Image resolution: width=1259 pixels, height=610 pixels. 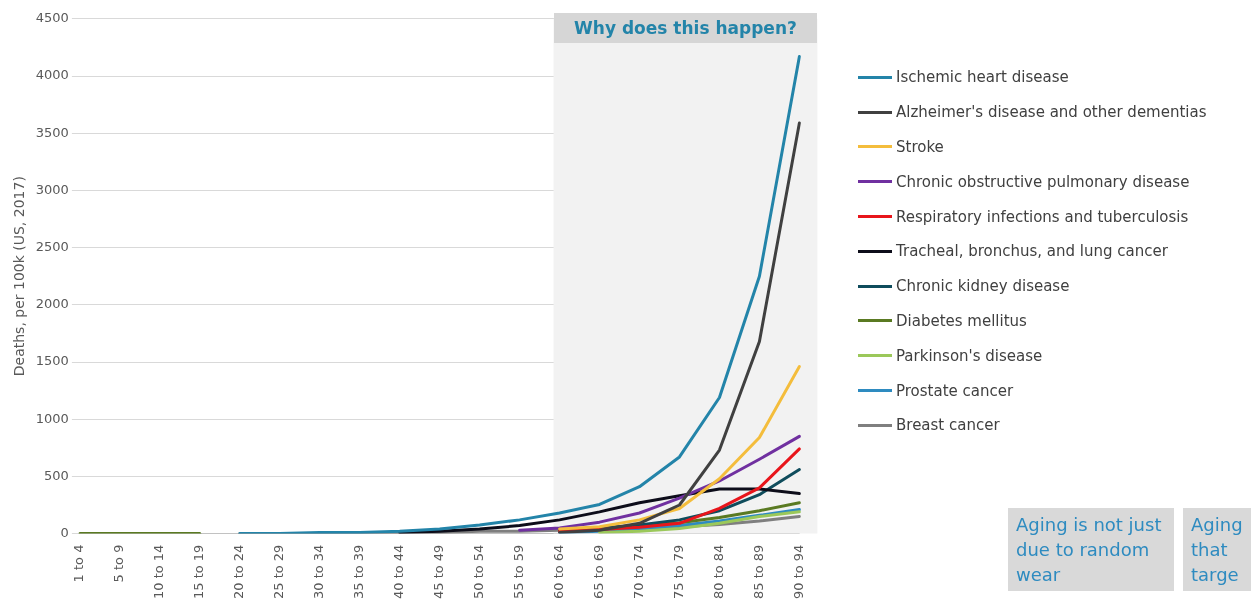 What do you see at coordinates (678, 572) in the screenshot?
I see `x-tick-label: 75 to 79` at bounding box center [678, 572].